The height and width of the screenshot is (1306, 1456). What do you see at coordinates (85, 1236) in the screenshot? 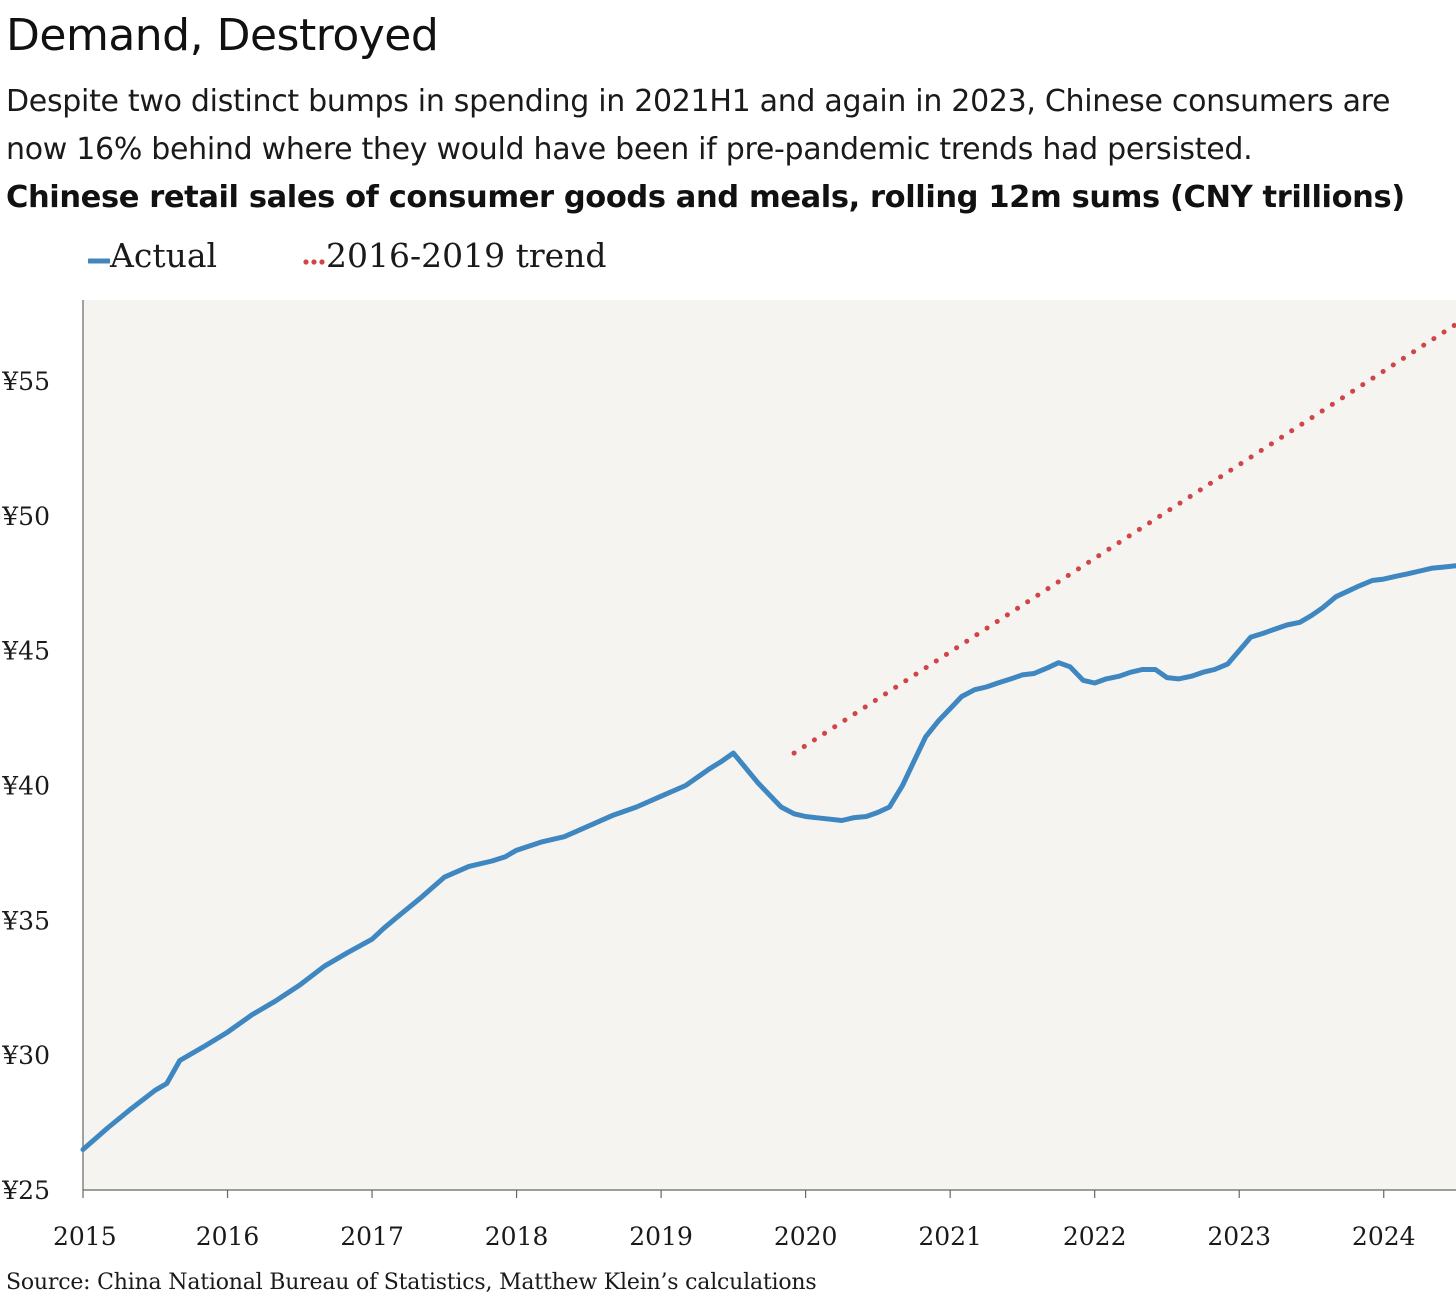
I see `x-tick-label: 2015` at bounding box center [85, 1236].